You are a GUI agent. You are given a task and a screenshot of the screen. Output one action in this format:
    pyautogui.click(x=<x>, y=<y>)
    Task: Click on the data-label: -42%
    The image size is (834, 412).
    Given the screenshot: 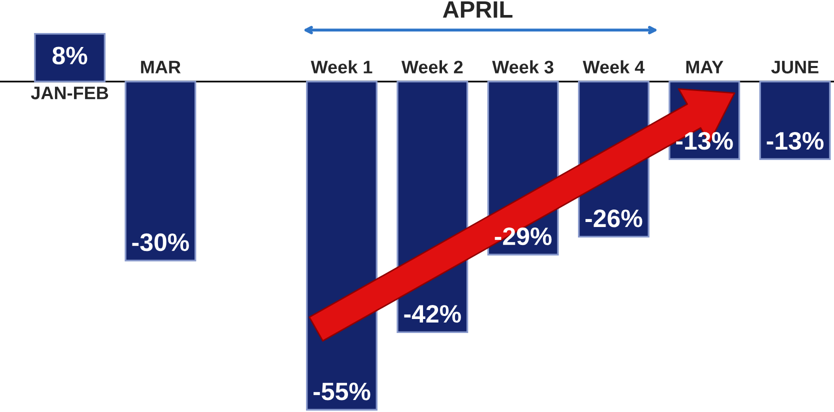 What is the action you would take?
    pyautogui.click(x=432, y=314)
    